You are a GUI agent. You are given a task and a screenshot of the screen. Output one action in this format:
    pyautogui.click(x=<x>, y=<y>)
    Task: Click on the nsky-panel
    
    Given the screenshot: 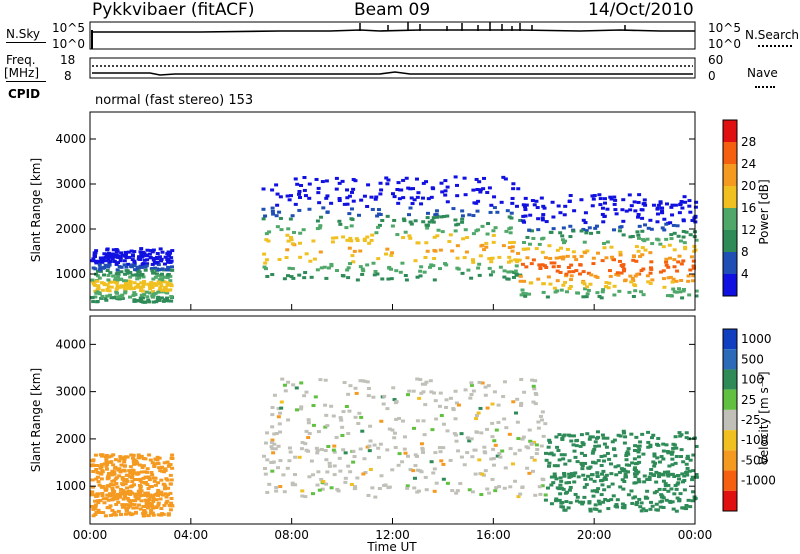 What is the action you would take?
    pyautogui.click(x=392, y=35)
    